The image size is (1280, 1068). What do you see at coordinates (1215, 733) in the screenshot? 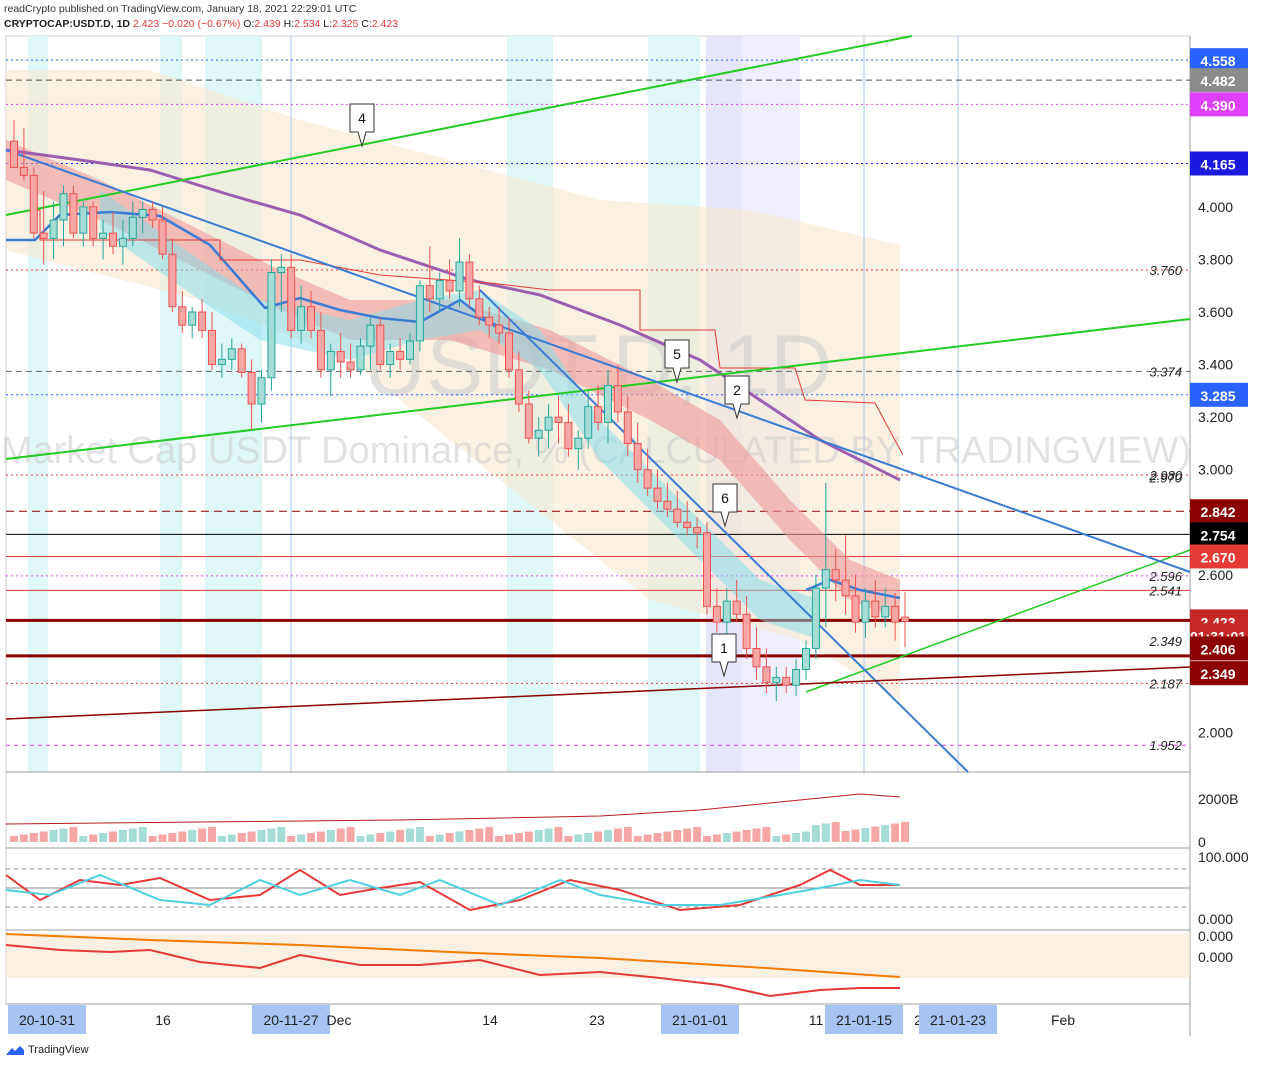
I see `y-axis-tick: 2.000` at bounding box center [1215, 733].